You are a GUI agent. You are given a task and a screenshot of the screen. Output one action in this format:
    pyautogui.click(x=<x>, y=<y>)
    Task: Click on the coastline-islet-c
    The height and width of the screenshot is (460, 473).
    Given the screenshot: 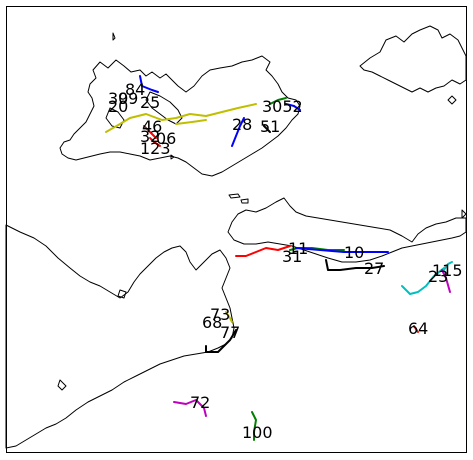 What is the action you would take?
    pyautogui.click(x=244, y=201)
    